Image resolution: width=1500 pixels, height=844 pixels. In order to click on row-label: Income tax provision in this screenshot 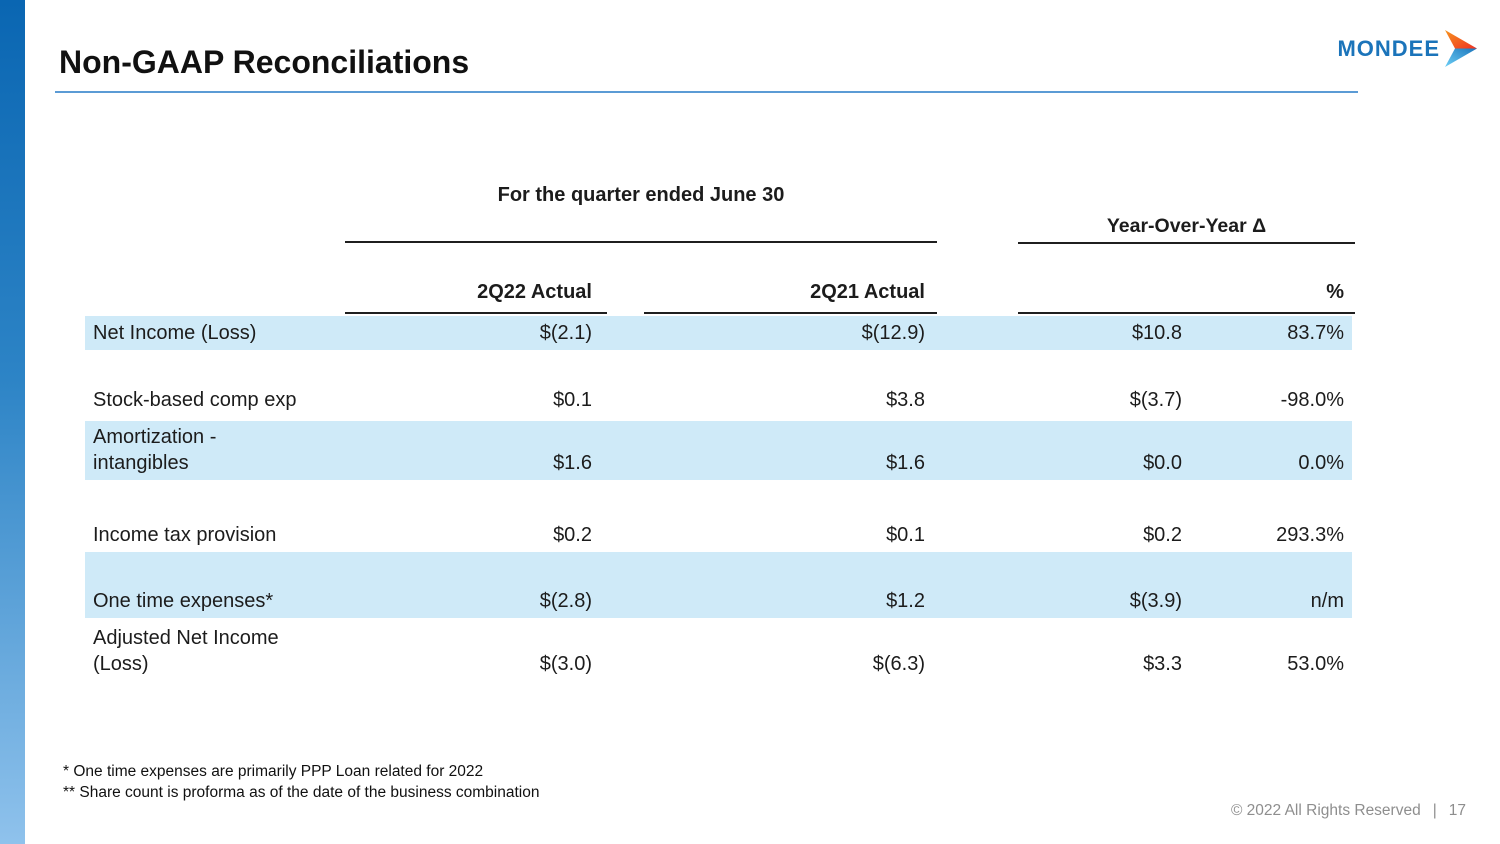, I will do `click(185, 535)`.